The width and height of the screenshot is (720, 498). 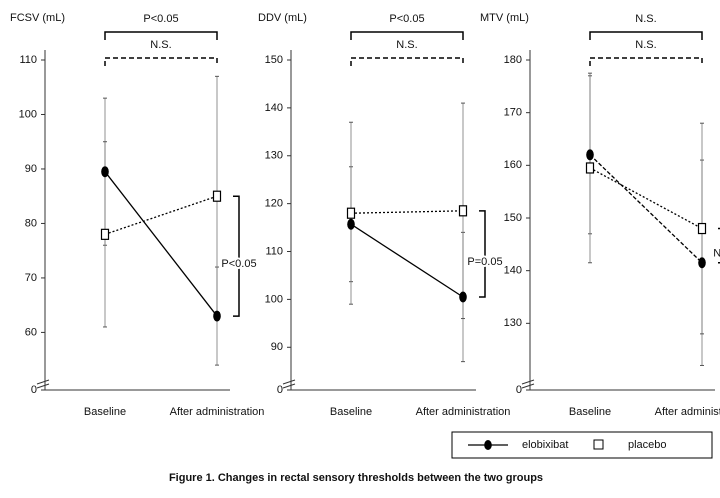 What do you see at coordinates (513, 60) in the screenshot?
I see `y-tick-label: 180` at bounding box center [513, 60].